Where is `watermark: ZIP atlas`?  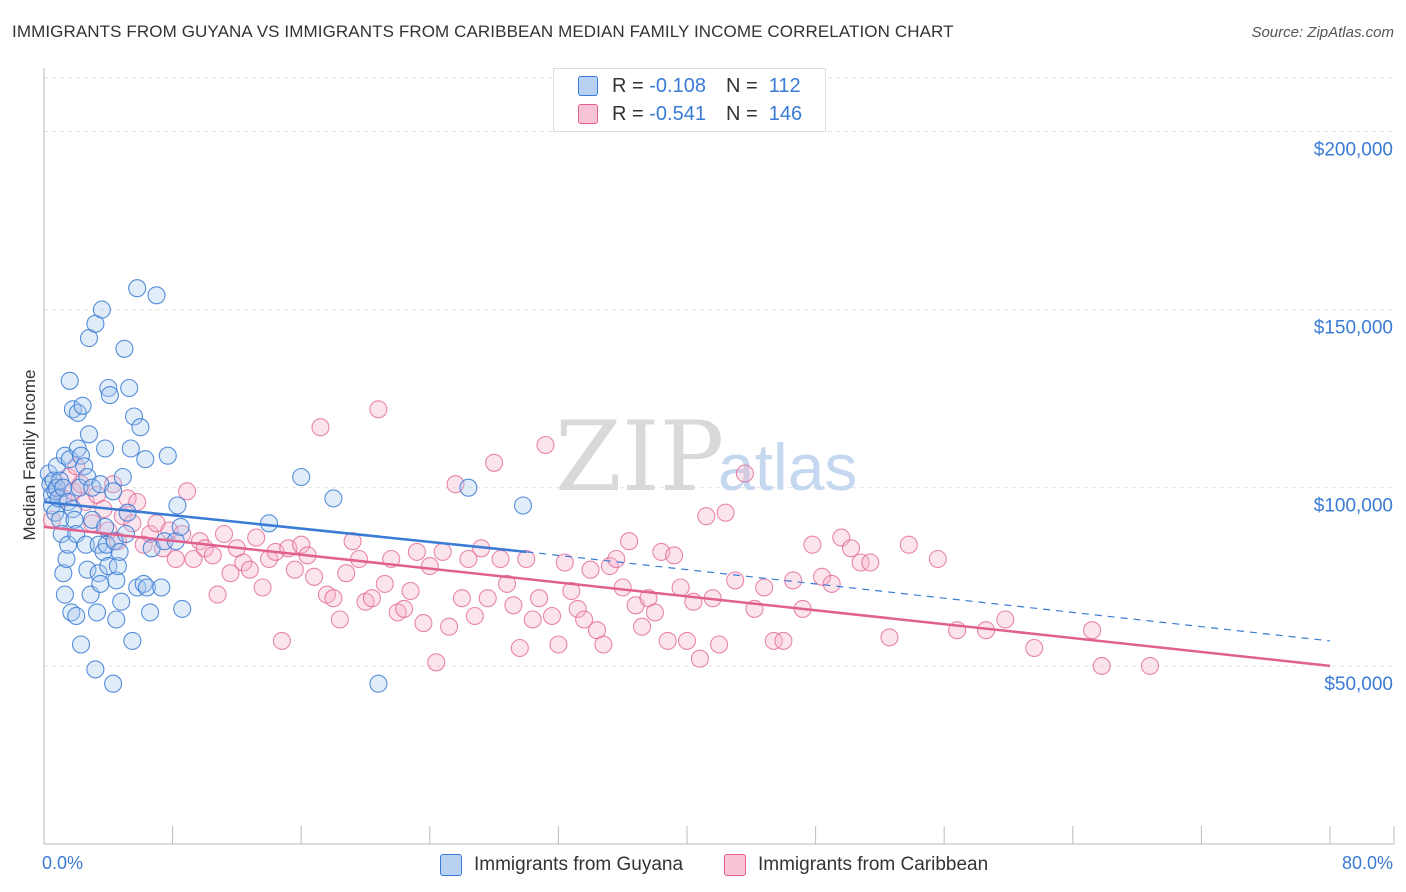 watermark: ZIP atlas is located at coordinates (706, 457).